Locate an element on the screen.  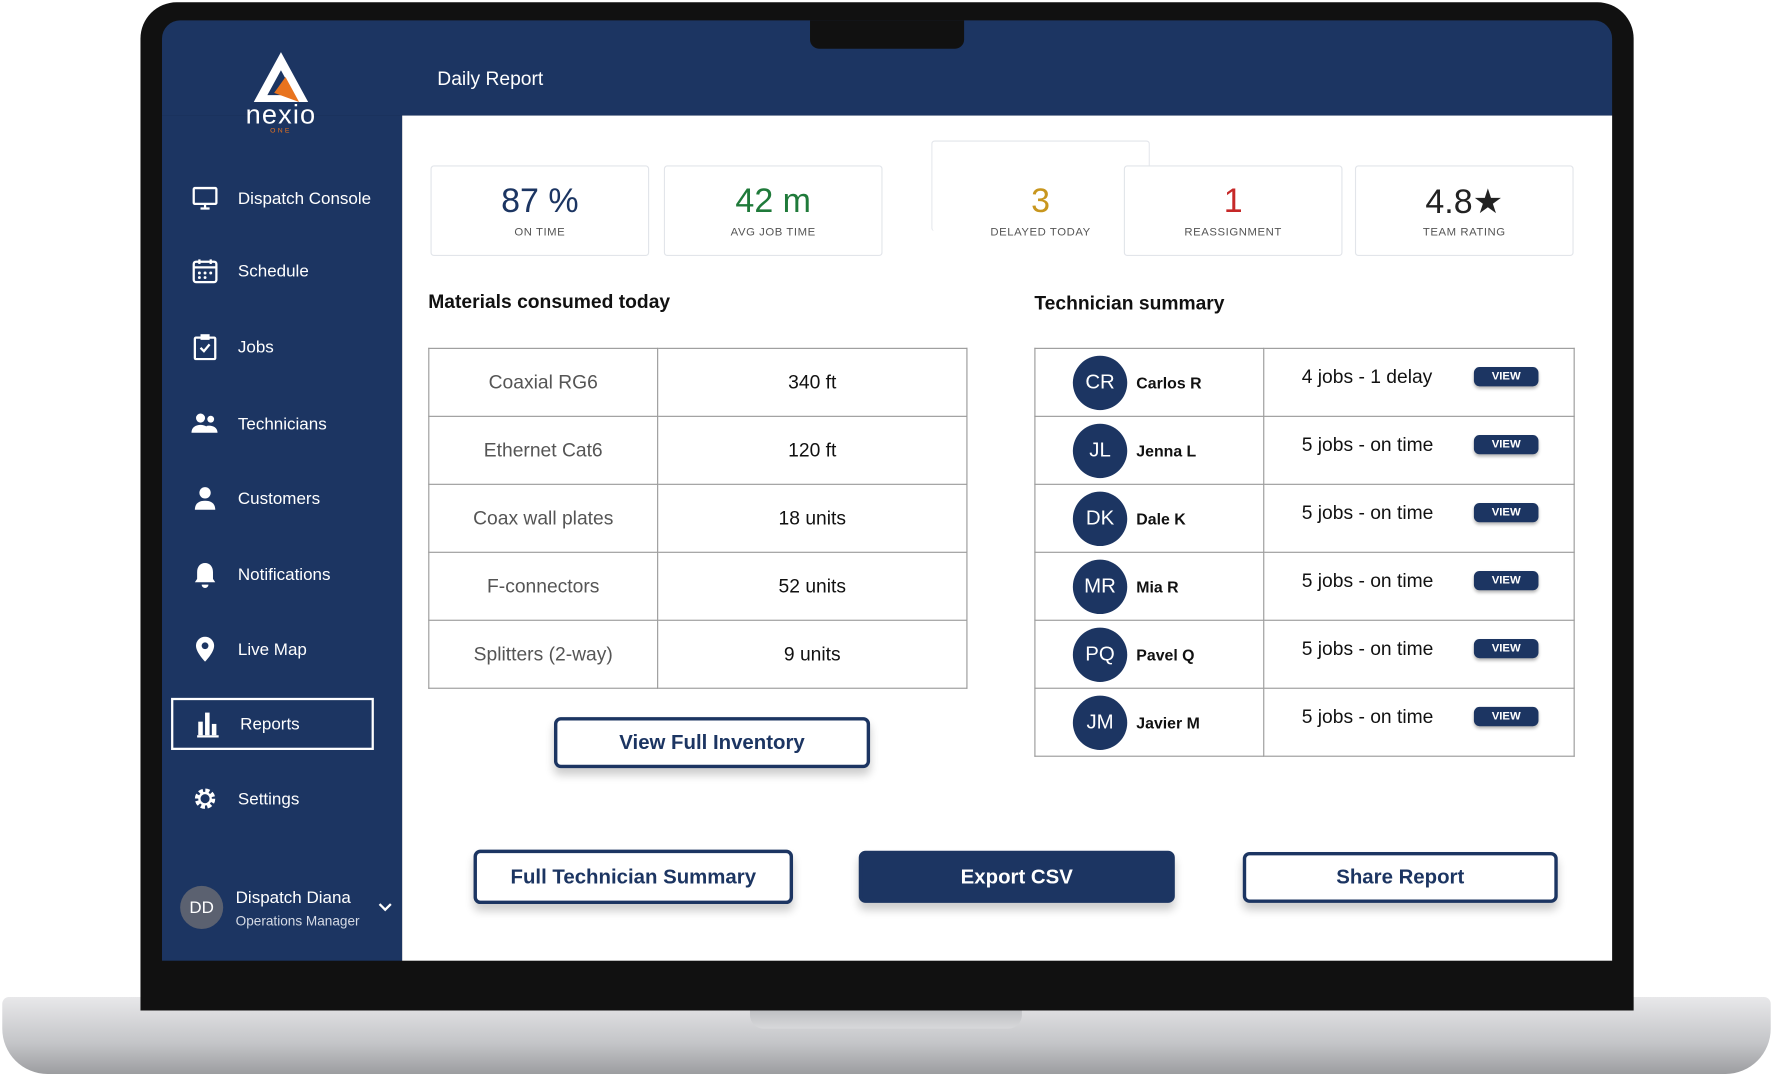
camera-notch is located at coordinates (887, 34).